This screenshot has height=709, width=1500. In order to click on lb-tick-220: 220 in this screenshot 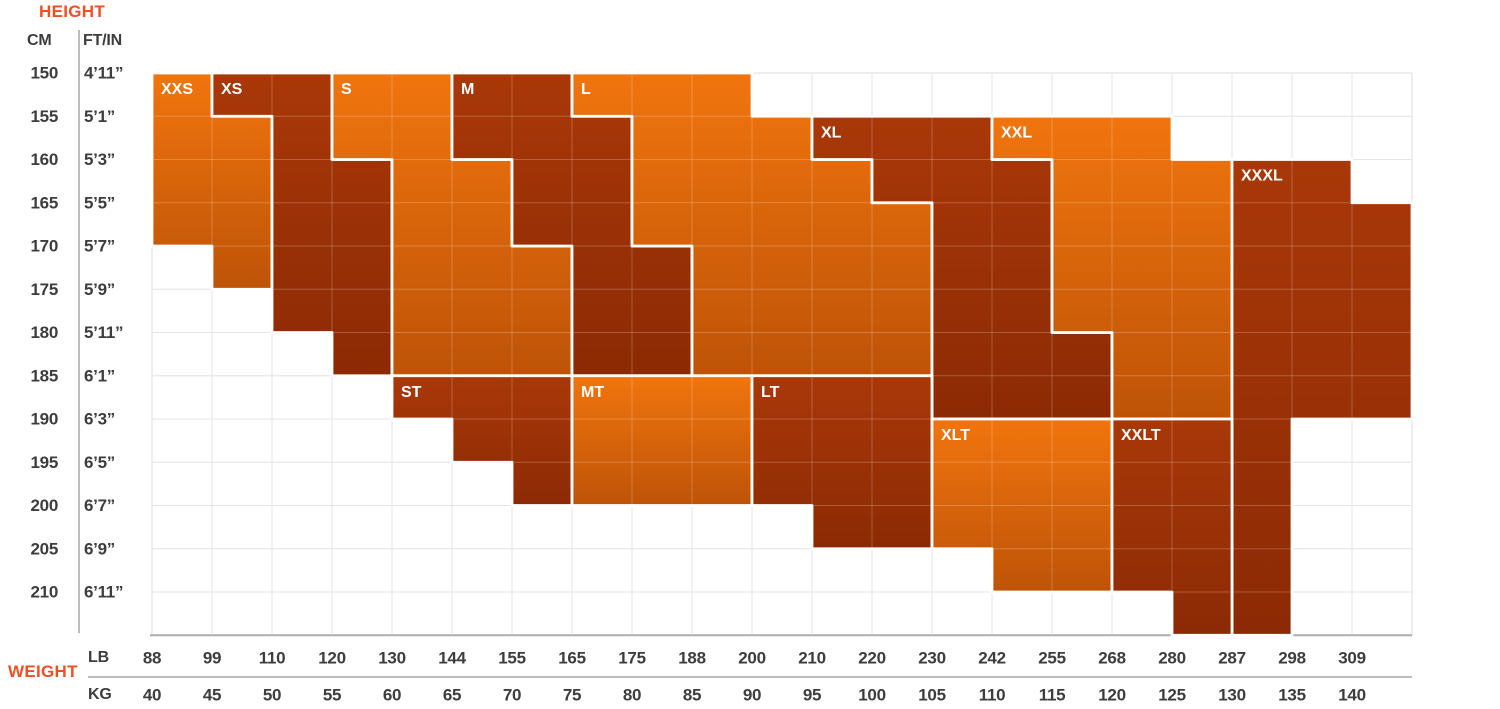, I will do `click(871, 658)`.